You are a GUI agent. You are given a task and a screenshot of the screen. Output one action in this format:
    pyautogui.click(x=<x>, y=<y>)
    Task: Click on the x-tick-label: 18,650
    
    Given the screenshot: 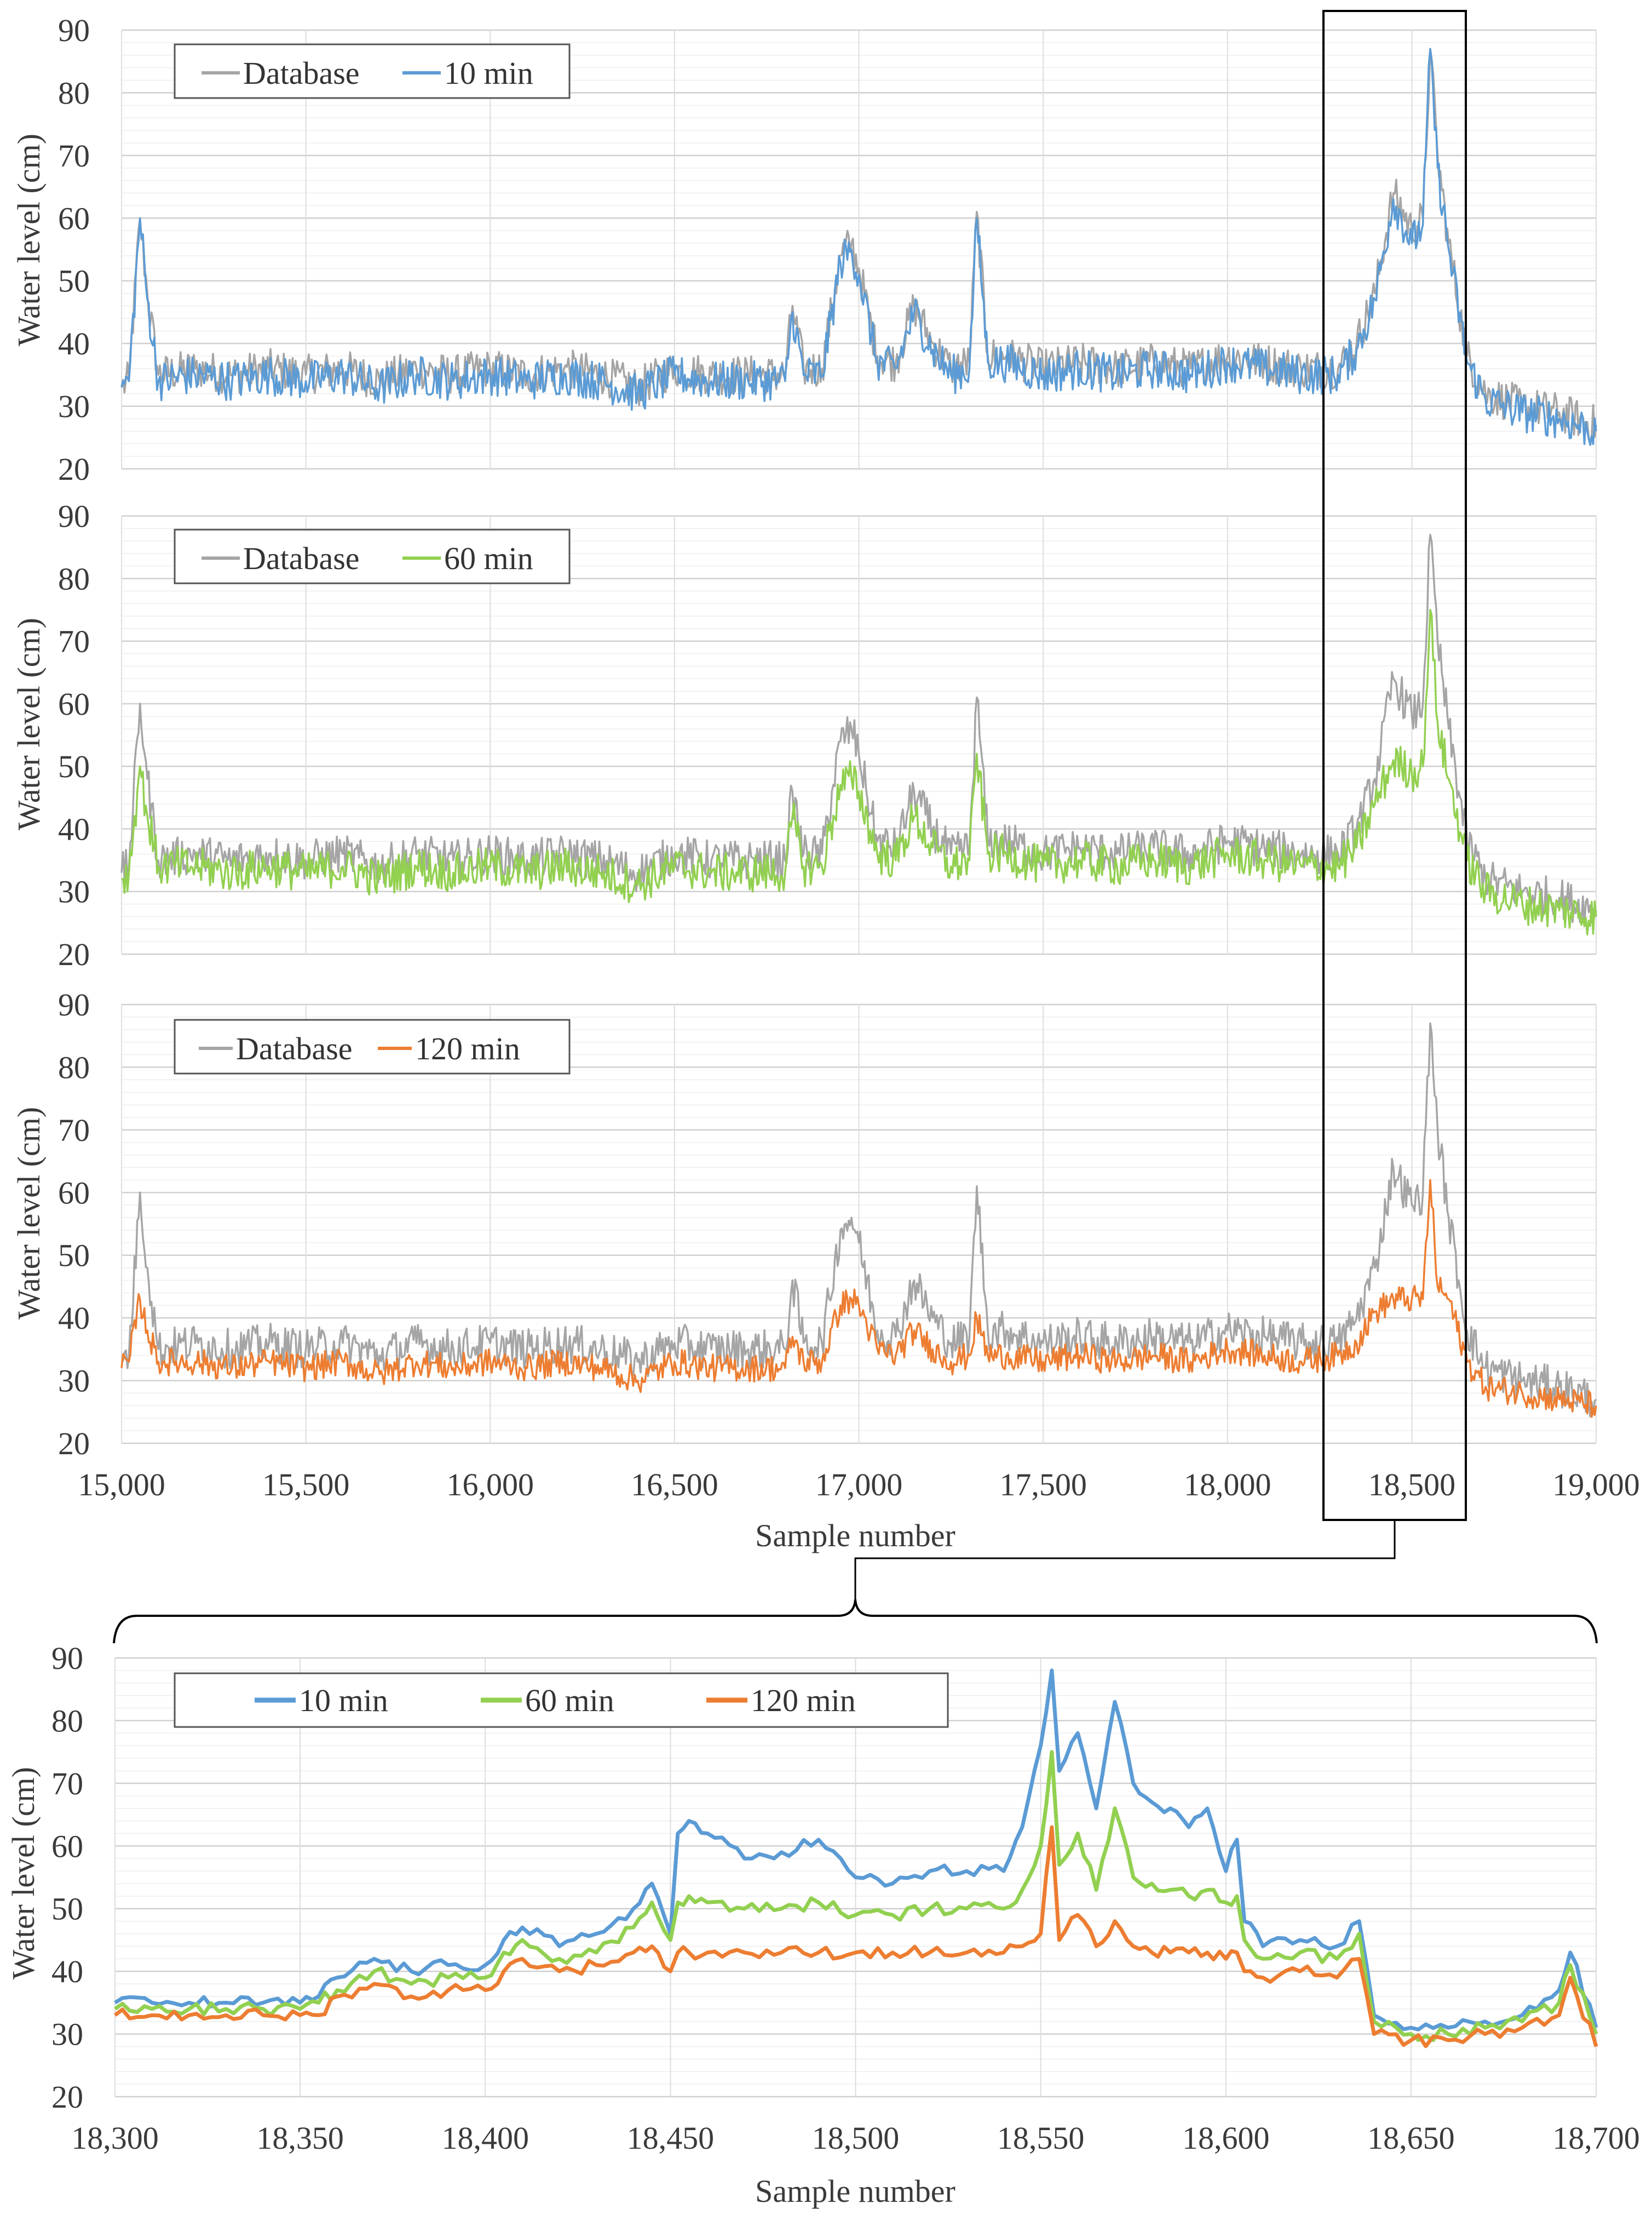 What is the action you would take?
    pyautogui.click(x=1411, y=2138)
    